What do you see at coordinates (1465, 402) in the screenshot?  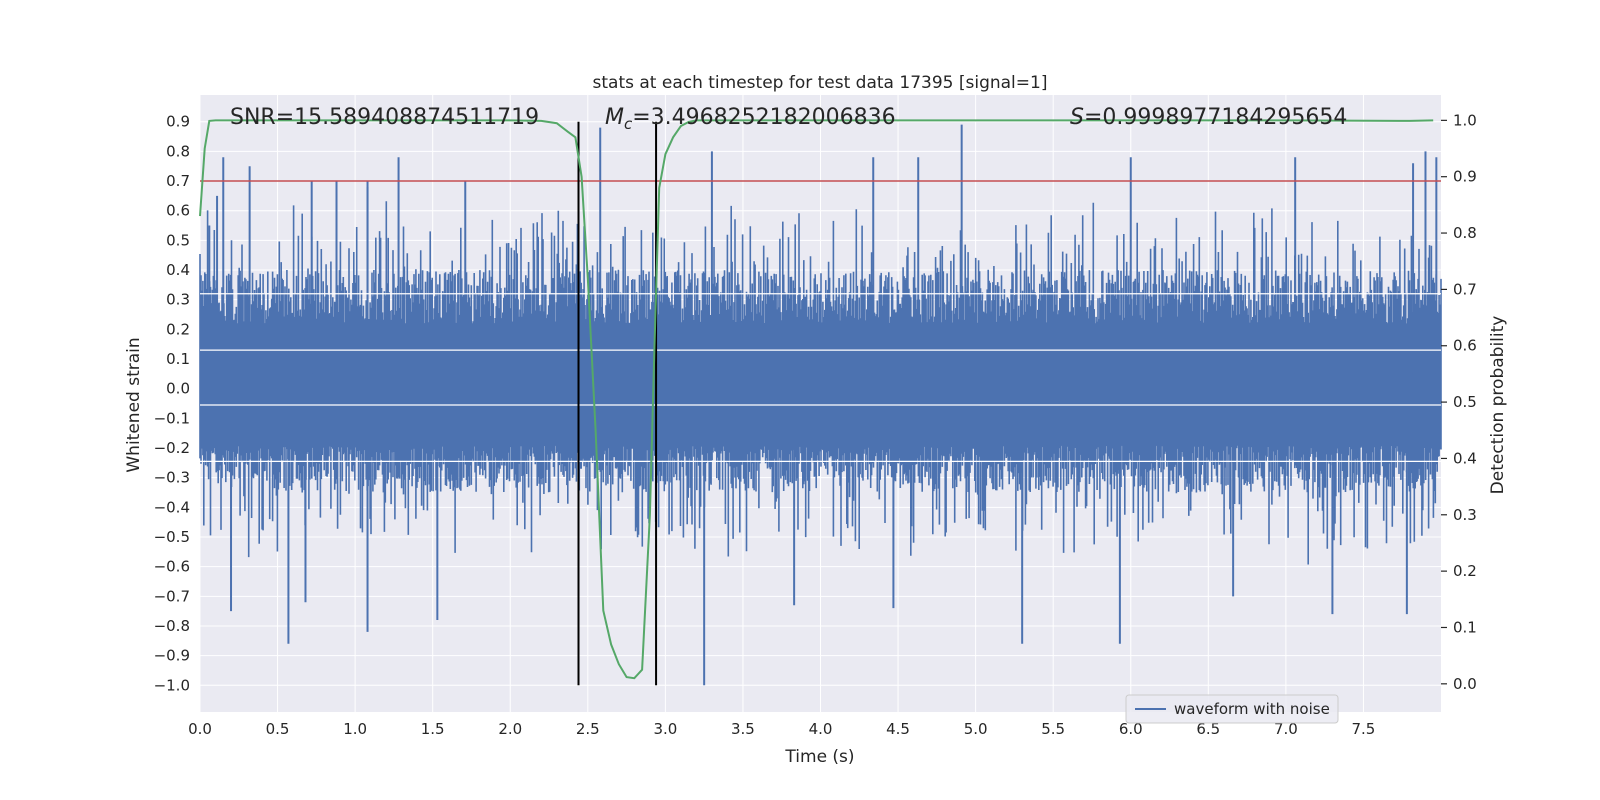 I see `y-right-tick-label: 0.5` at bounding box center [1465, 402].